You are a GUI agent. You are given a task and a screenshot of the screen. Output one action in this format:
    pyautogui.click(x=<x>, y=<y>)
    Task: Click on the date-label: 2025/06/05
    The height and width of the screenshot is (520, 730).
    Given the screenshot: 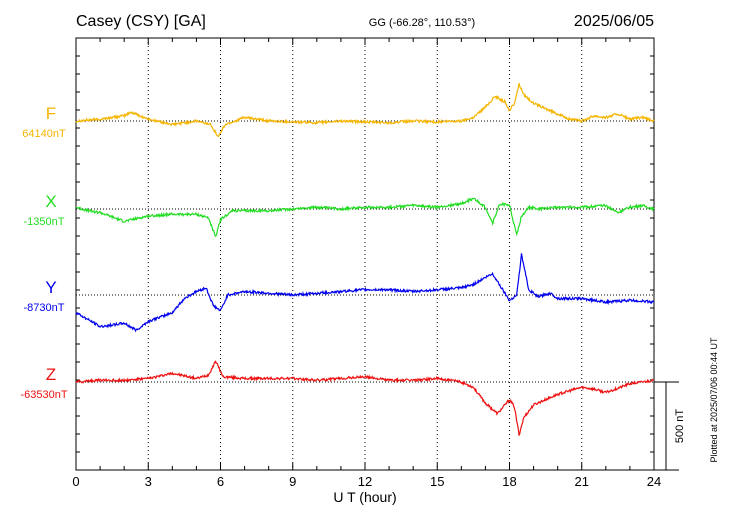 What is the action you would take?
    pyautogui.click(x=614, y=21)
    